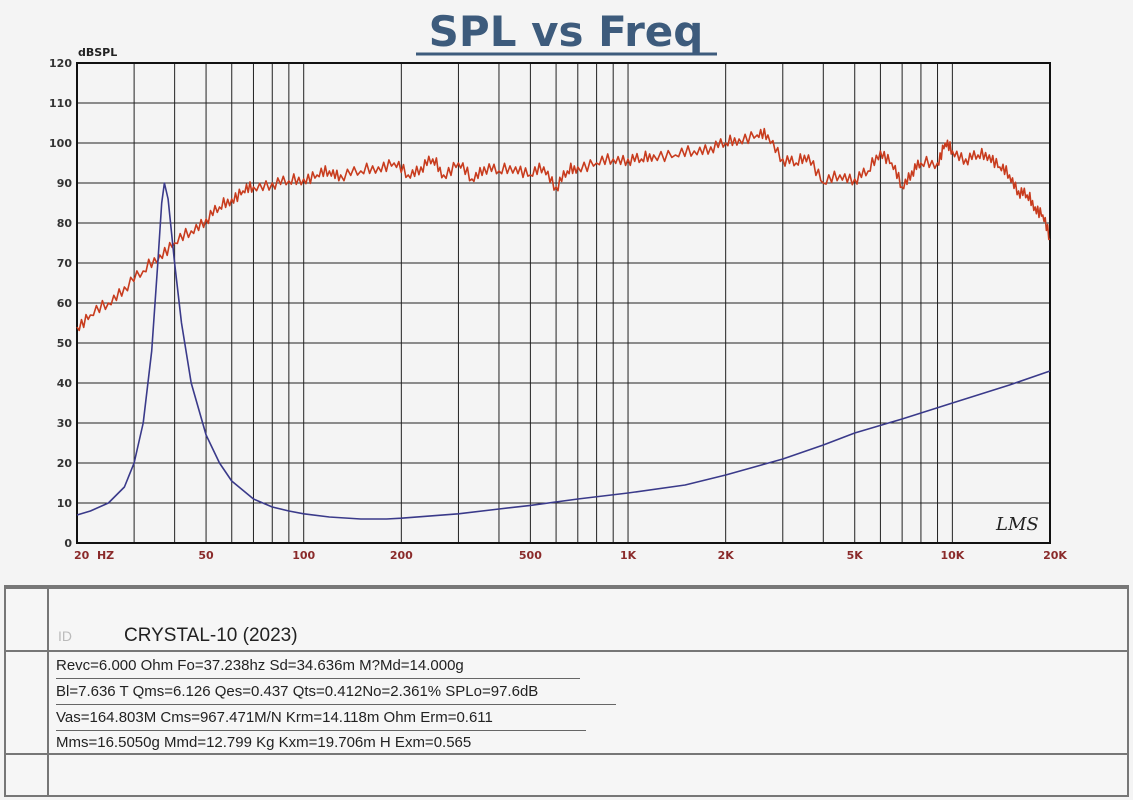  What do you see at coordinates (1055, 555) in the screenshot?
I see `x-tick-label: 20K` at bounding box center [1055, 555].